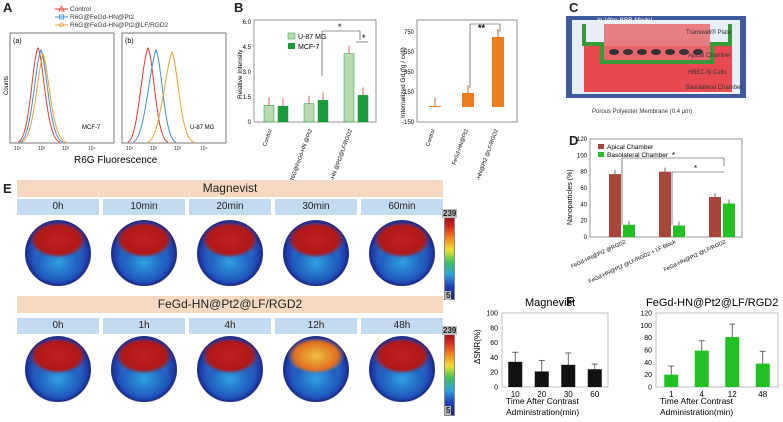 Image resolution: width=783 pixels, height=422 pixels. Describe the element at coordinates (714, 88) in the screenshot. I see `c-label-basolateral: Basolateral Chamber` at that location.